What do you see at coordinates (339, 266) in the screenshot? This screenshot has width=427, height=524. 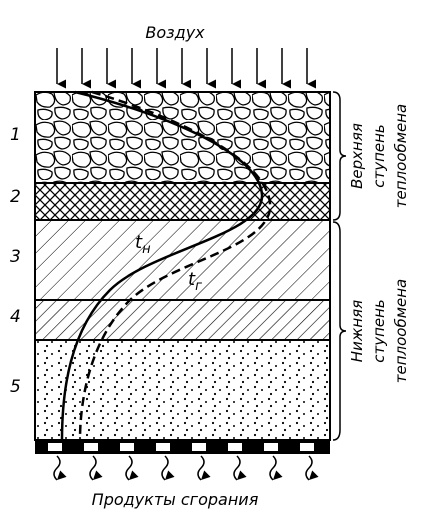 I see `braces` at bounding box center [339, 266].